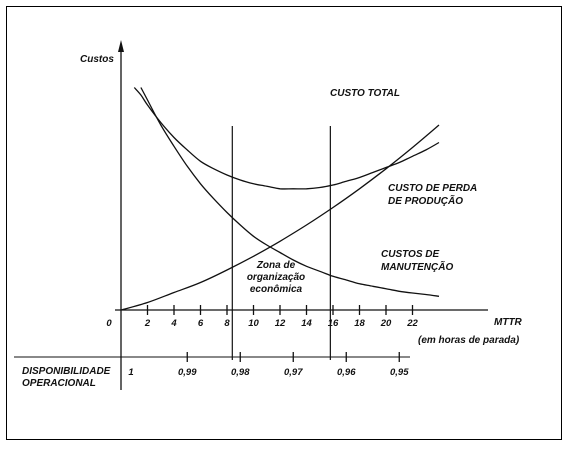 This screenshot has height=449, width=572. What do you see at coordinates (227, 323) in the screenshot?
I see `x-tick-label-8: 8` at bounding box center [227, 323].